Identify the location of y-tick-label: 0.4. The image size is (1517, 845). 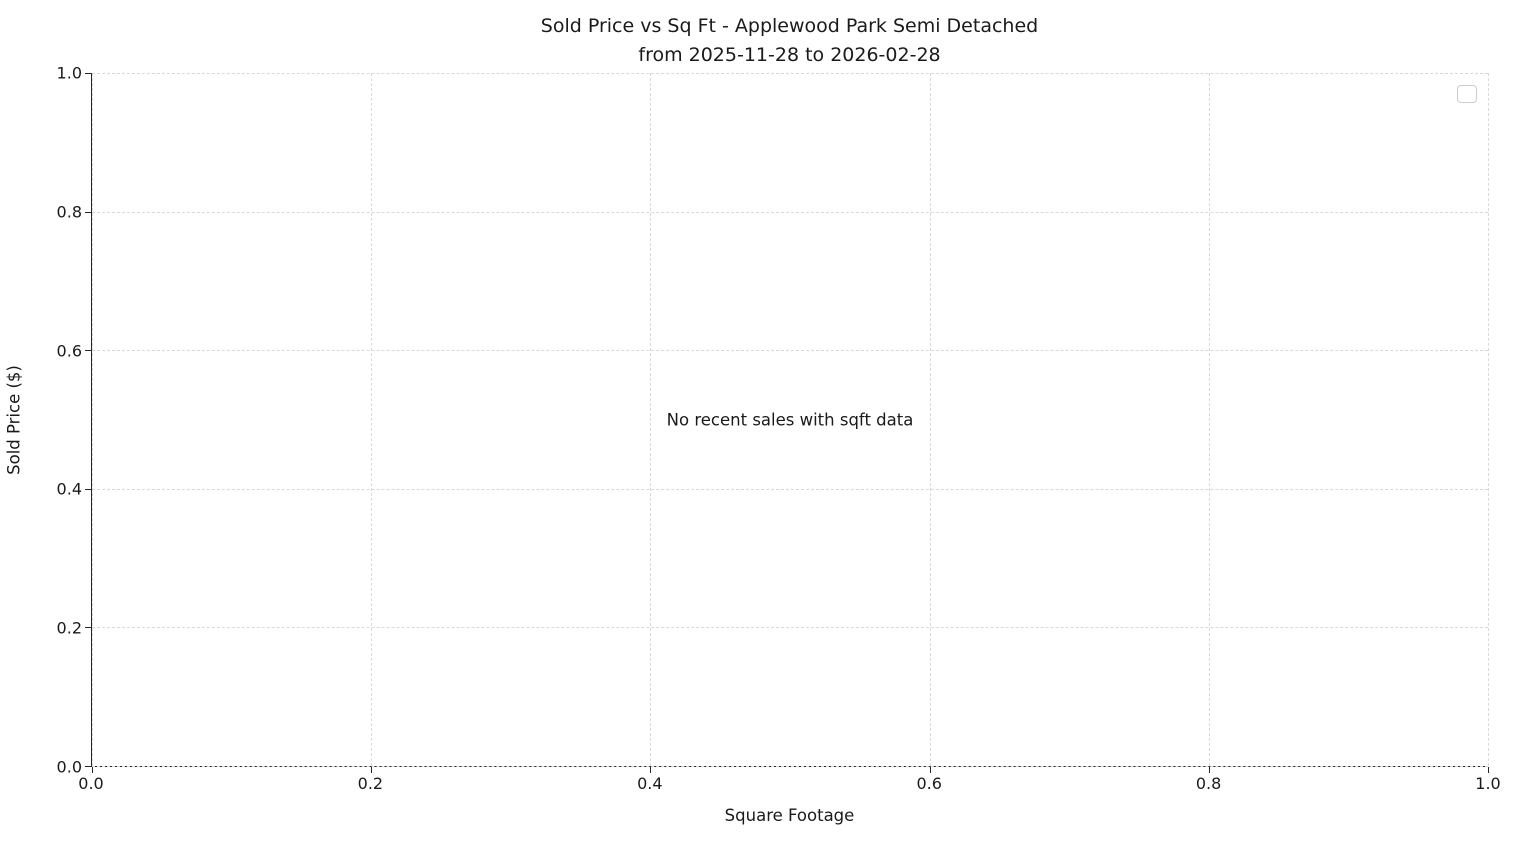
(69, 489).